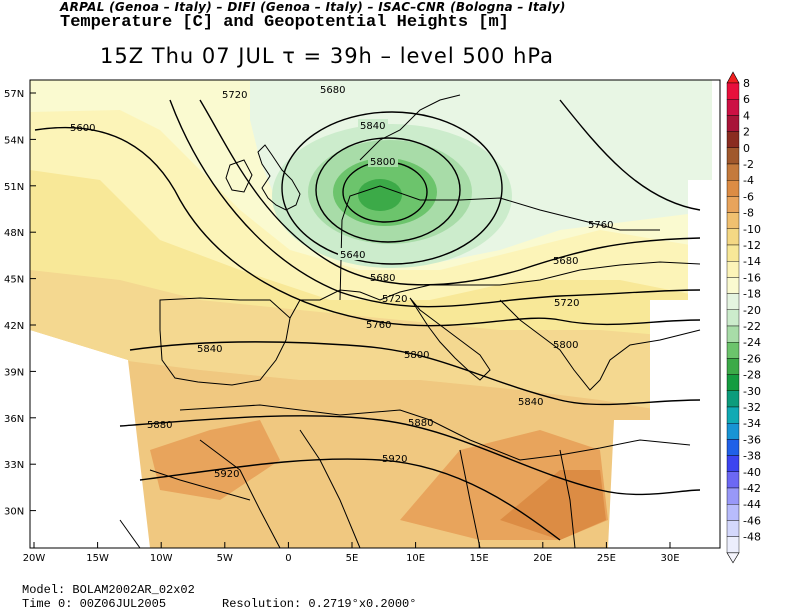 The height and width of the screenshot is (612, 792). What do you see at coordinates (748, 180) in the screenshot?
I see `colorbar-label: -4` at bounding box center [748, 180].